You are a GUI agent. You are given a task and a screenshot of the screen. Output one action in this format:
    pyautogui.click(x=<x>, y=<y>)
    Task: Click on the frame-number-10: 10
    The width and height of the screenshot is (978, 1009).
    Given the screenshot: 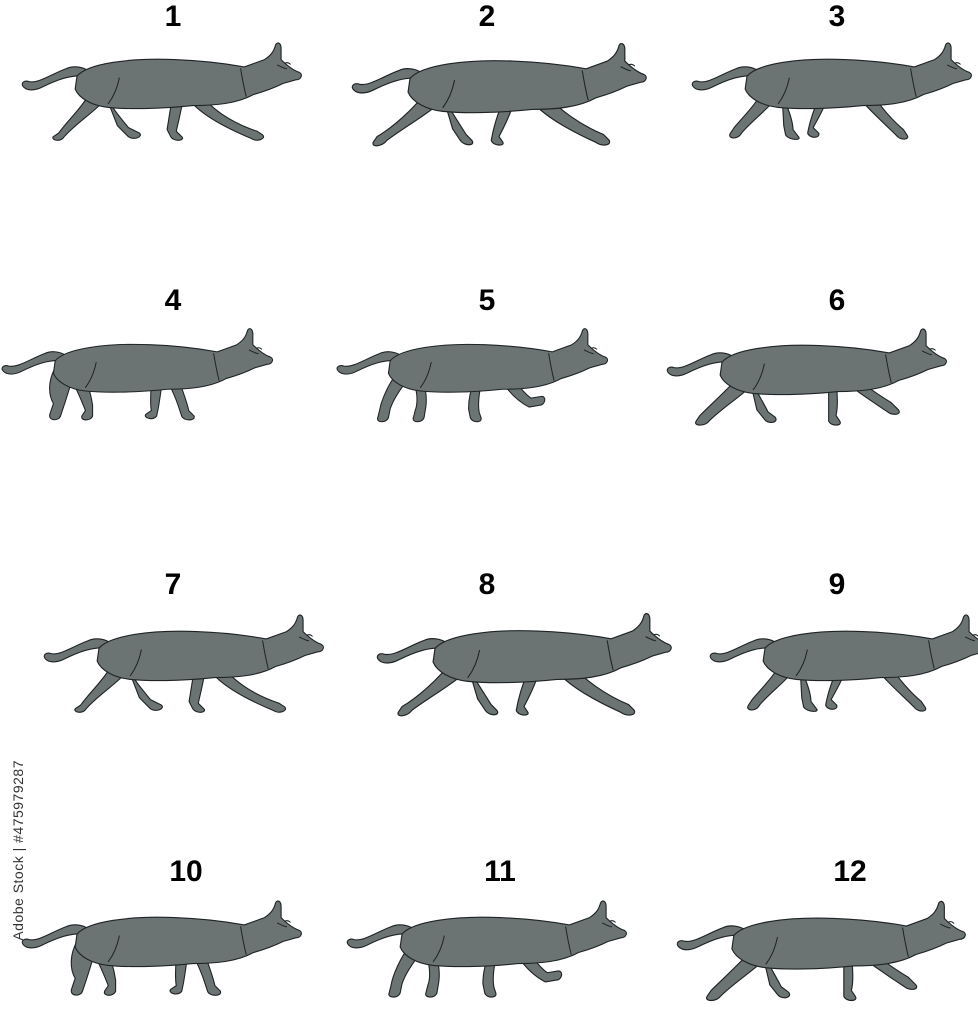 What is the action you would take?
    pyautogui.click(x=186, y=871)
    